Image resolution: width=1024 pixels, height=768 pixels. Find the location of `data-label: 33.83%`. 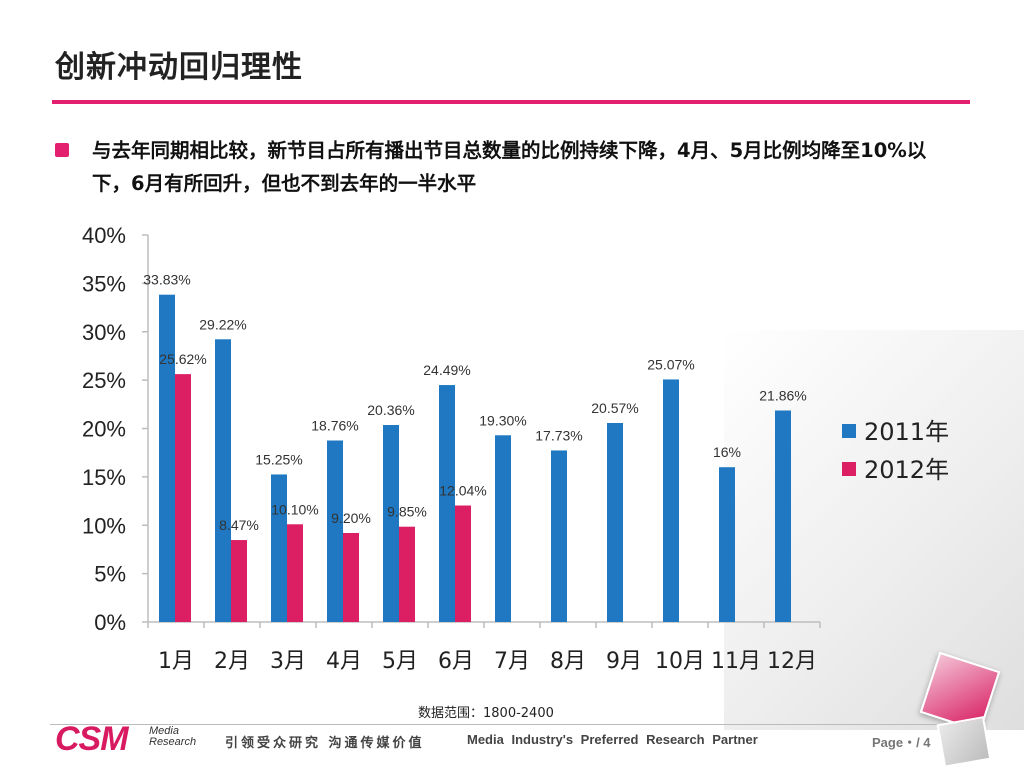

data-label: 33.83% is located at coordinates (166, 280).